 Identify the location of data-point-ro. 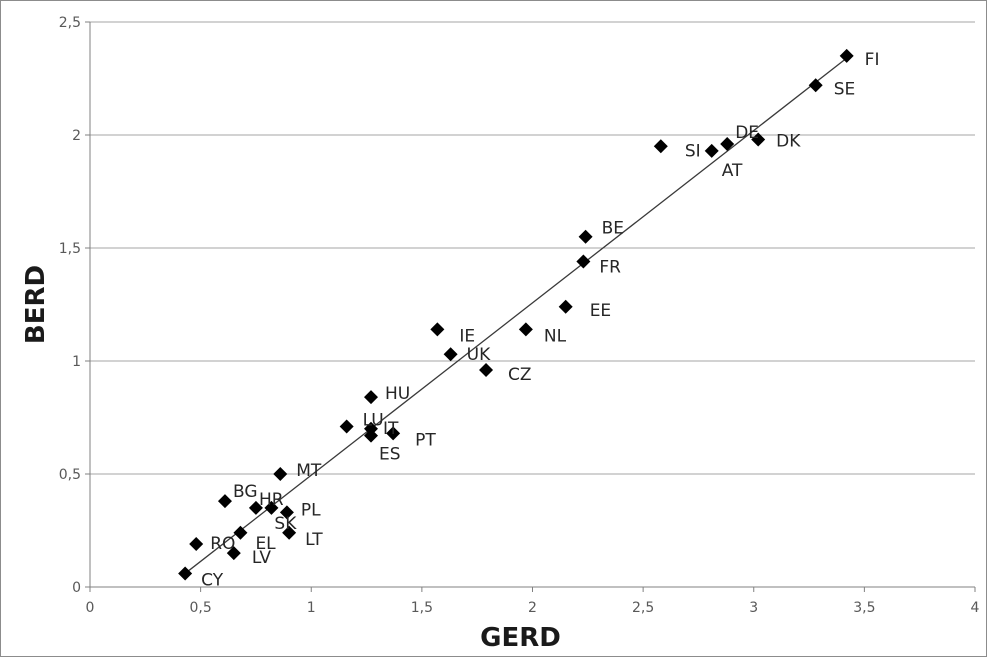
(196, 544).